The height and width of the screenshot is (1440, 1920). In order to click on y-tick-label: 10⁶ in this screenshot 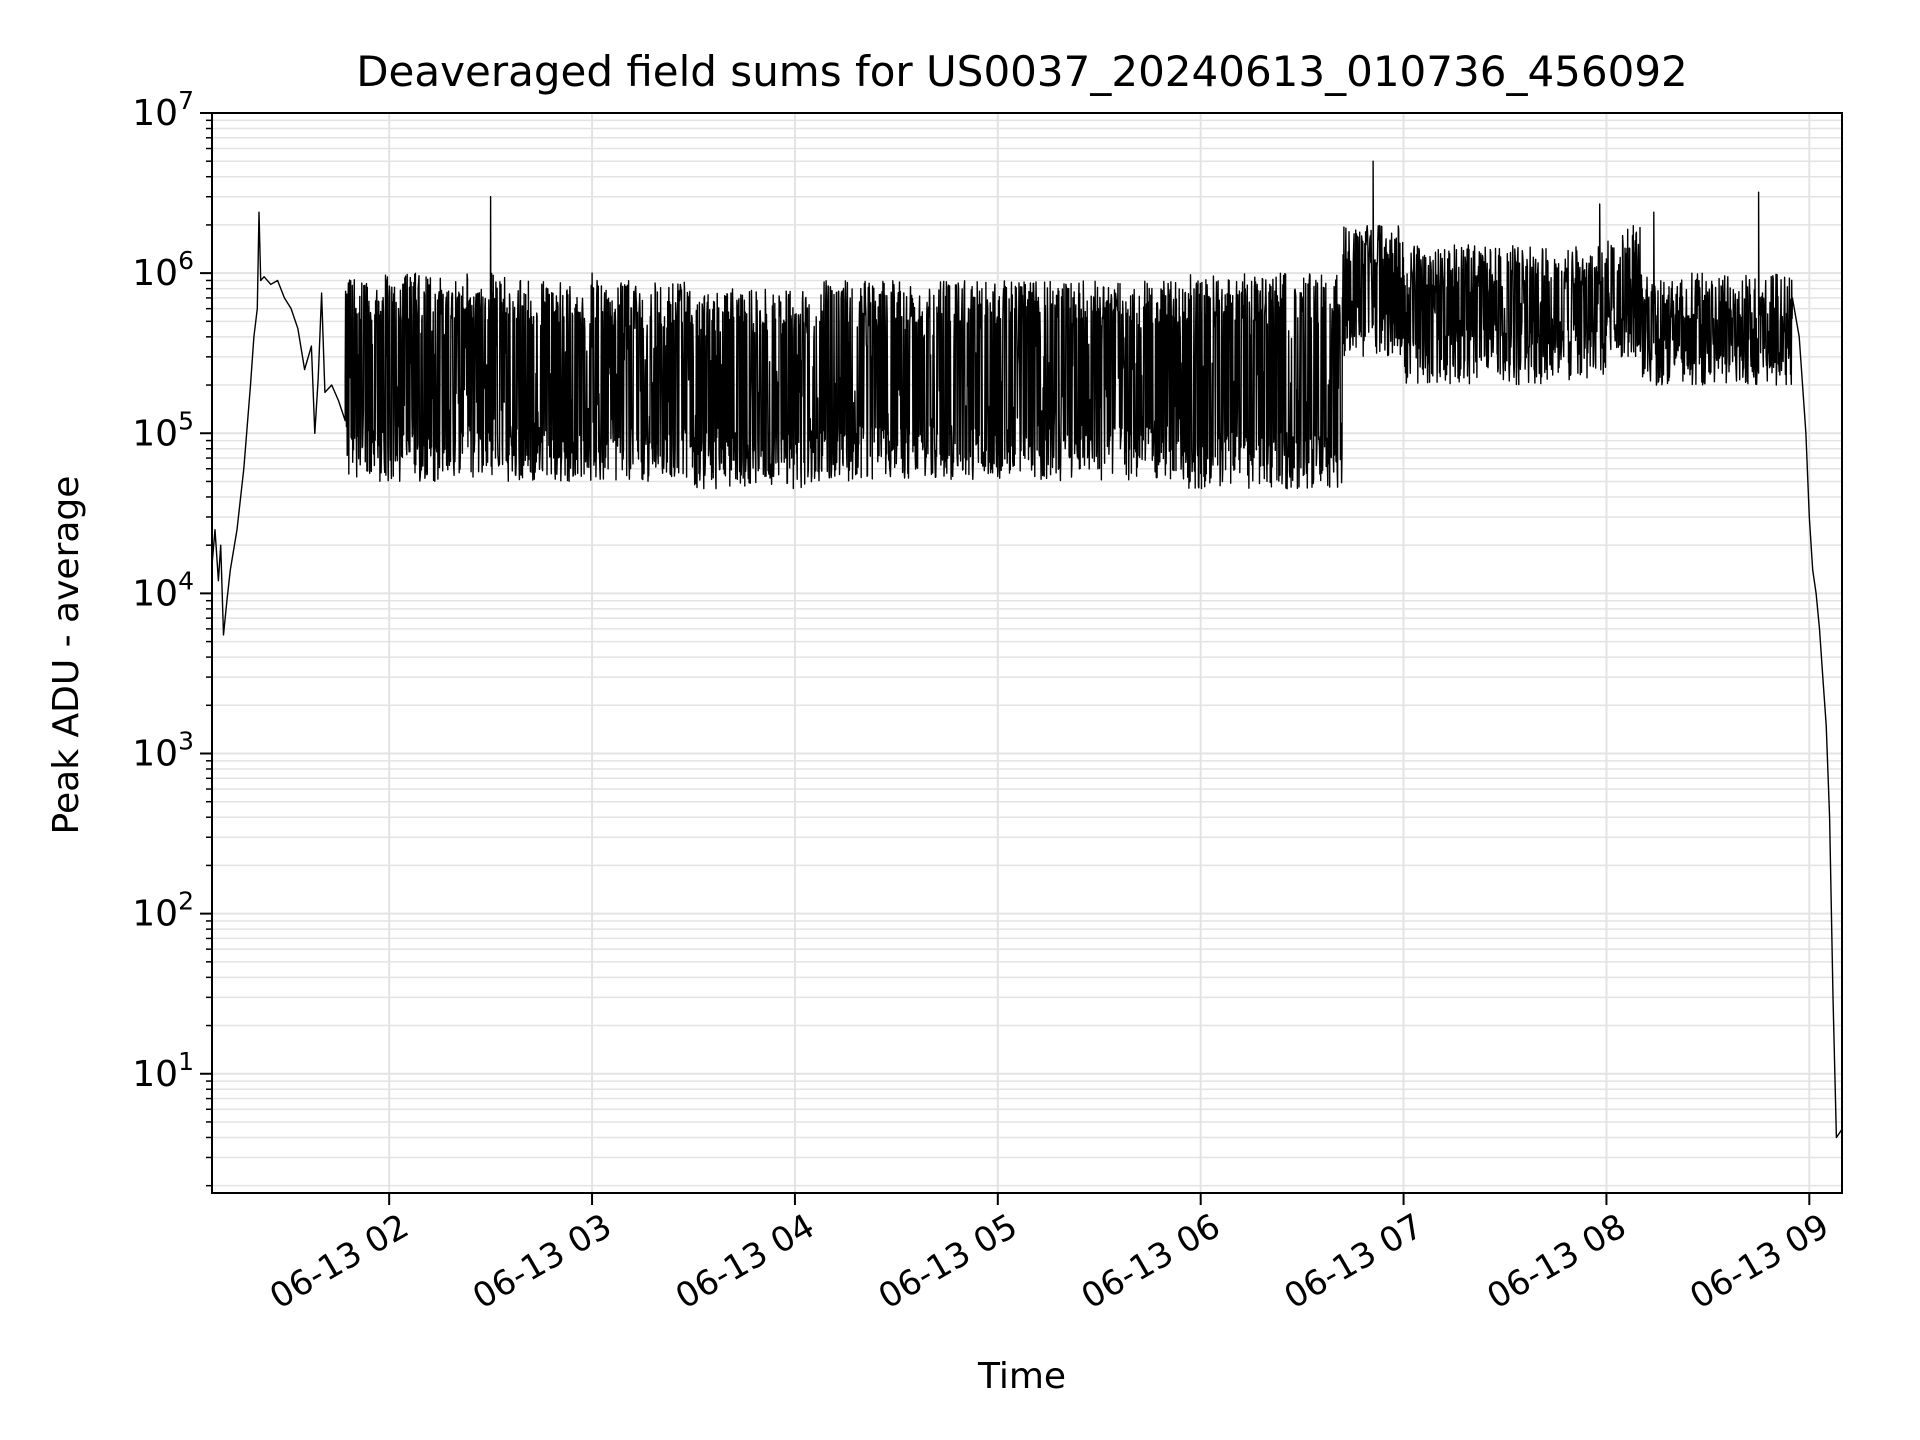, I will do `click(163, 270)`.